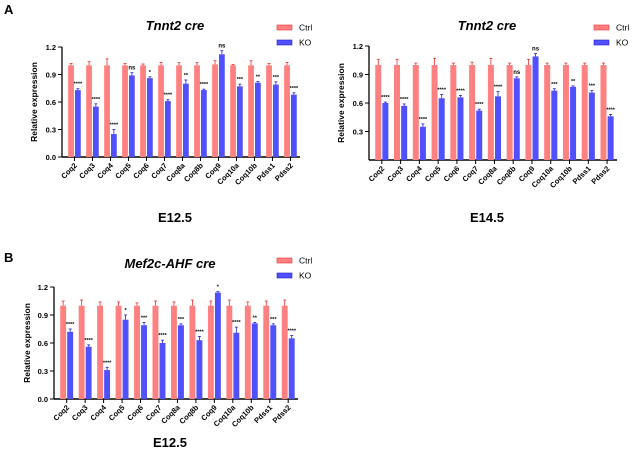  I want to click on bar-ctrl-pdss1, so click(269, 111).